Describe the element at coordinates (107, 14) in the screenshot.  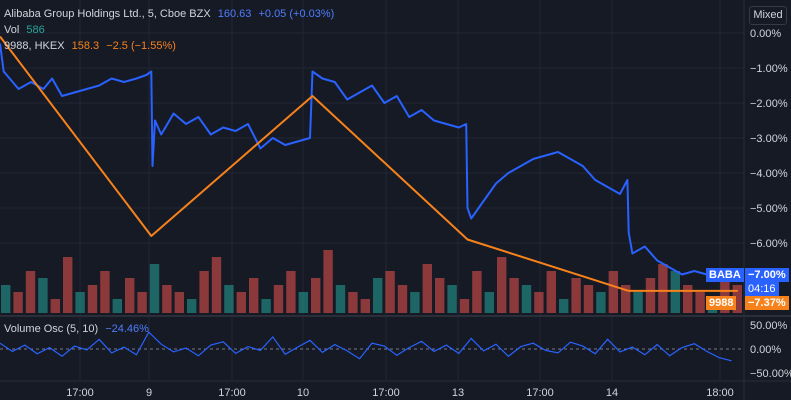
I see `symbol-title: Alibaba Group Holdings Ltd., 5, Cboe BZX` at that location.